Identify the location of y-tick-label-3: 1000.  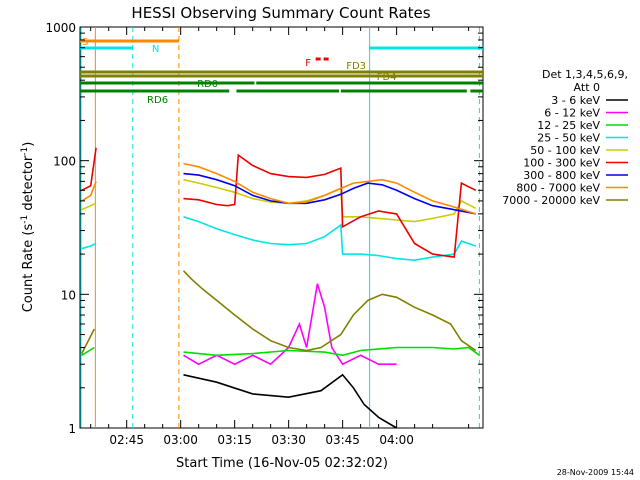
(60, 28).